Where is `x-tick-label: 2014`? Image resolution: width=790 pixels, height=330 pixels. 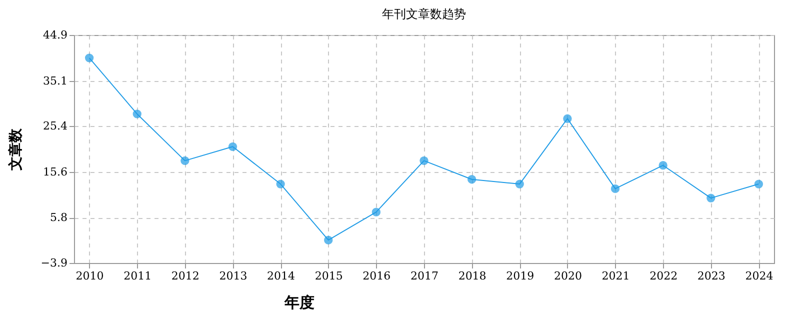 x-tick-label: 2014 is located at coordinates (281, 276).